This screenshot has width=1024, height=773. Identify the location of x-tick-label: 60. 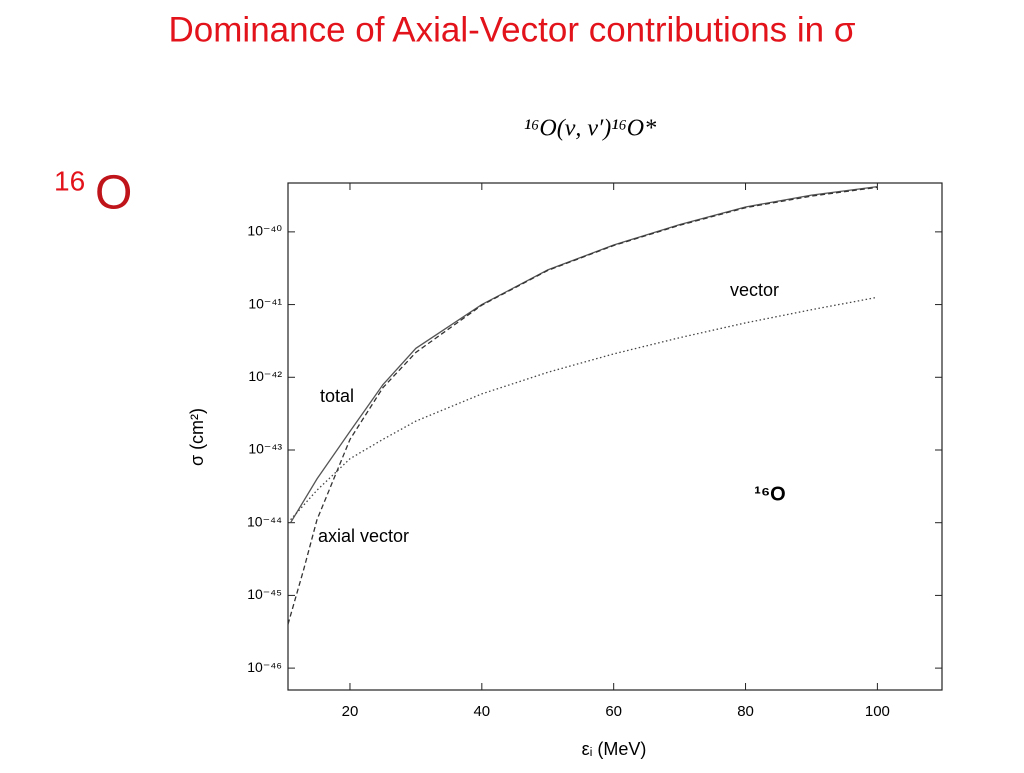
(613, 711).